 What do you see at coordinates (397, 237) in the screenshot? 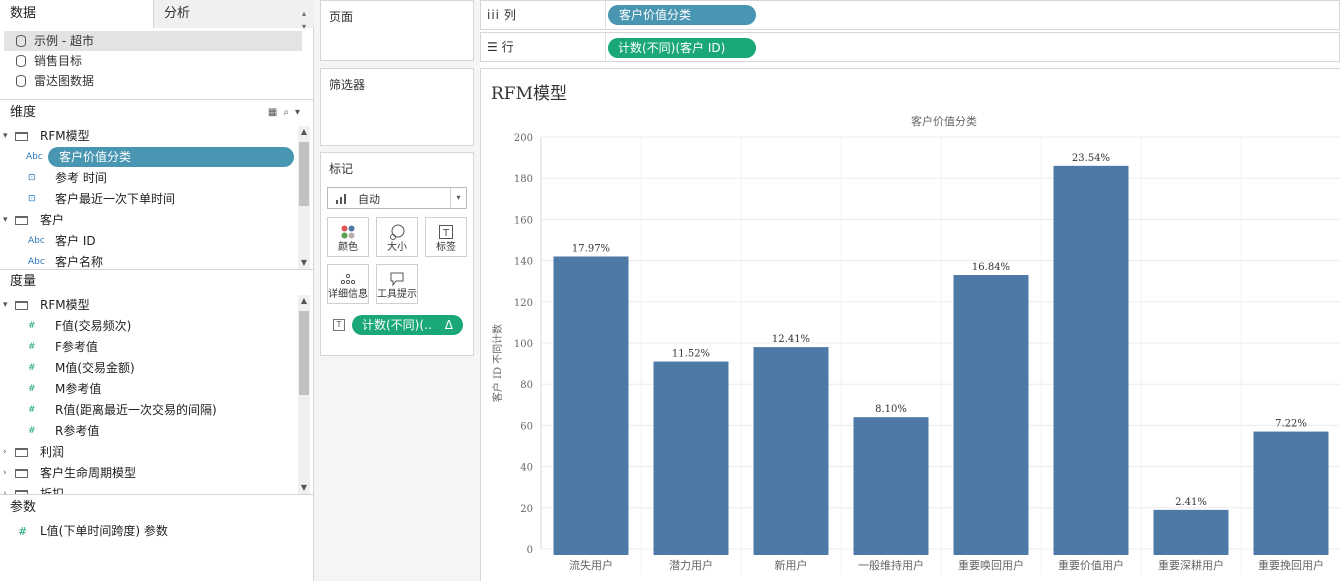
I see `size-button: 大小` at bounding box center [397, 237].